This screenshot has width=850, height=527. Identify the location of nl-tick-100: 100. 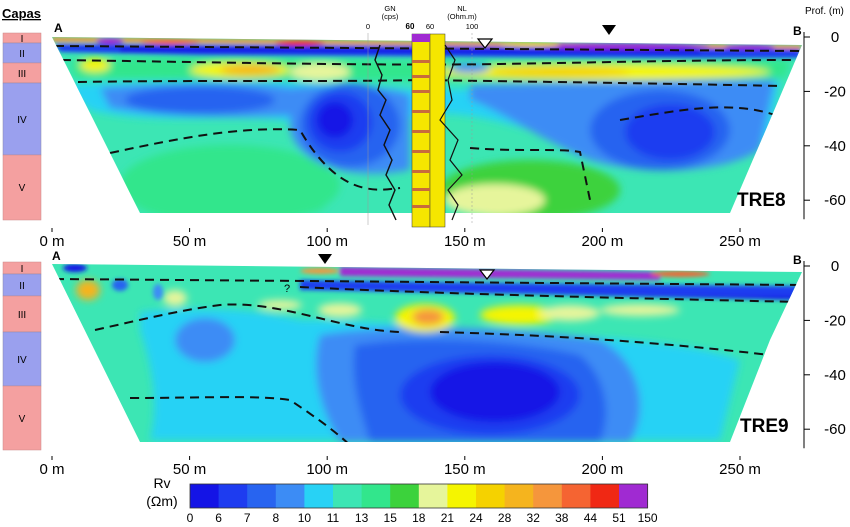
(472, 26).